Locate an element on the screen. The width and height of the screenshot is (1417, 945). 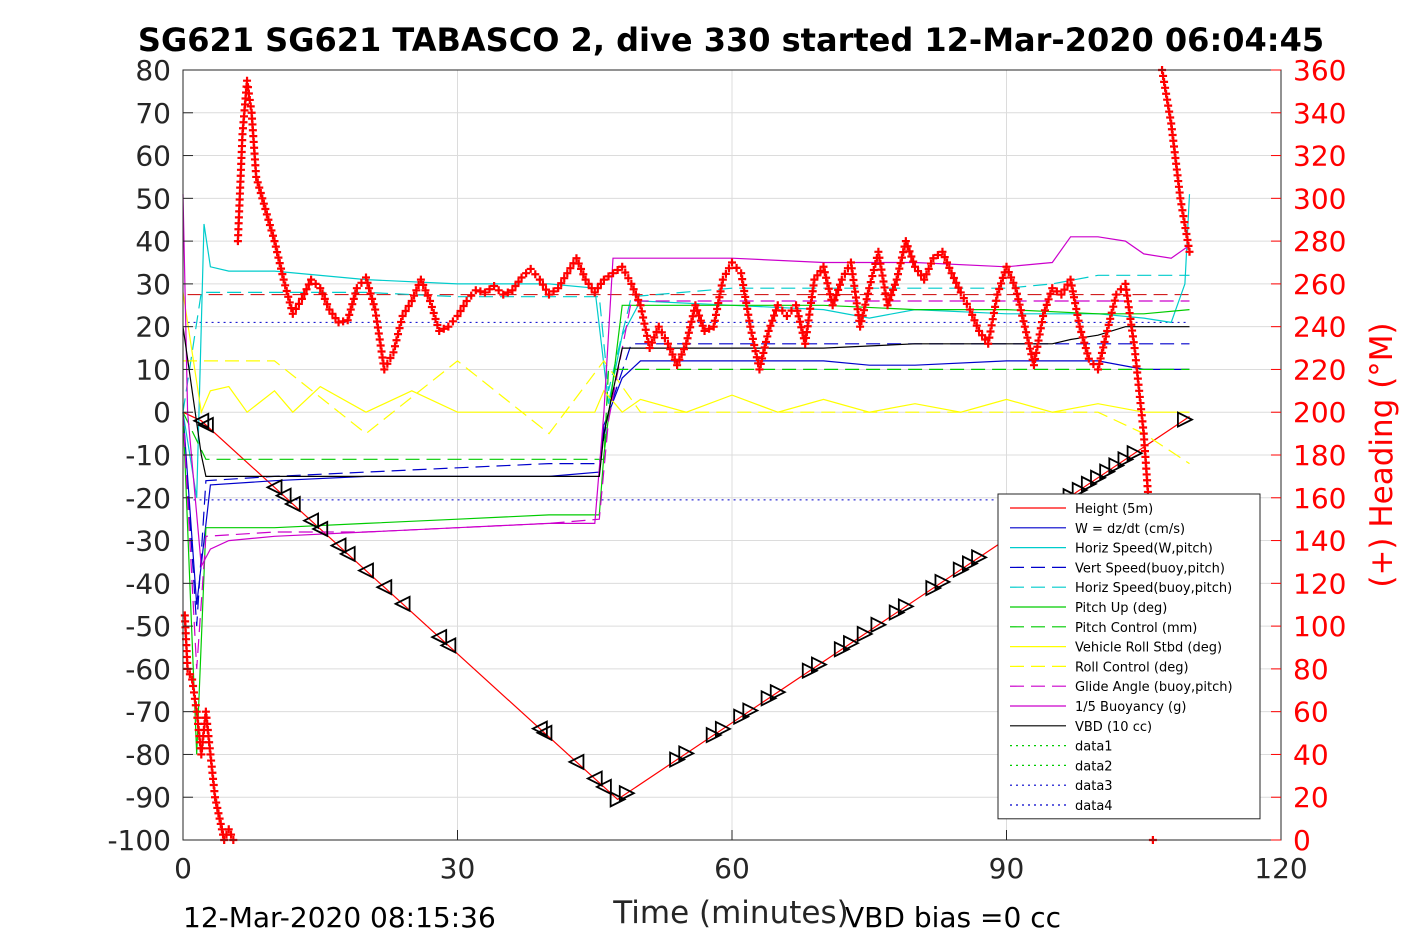
y2-tick-label: 320 is located at coordinates (1319, 156).